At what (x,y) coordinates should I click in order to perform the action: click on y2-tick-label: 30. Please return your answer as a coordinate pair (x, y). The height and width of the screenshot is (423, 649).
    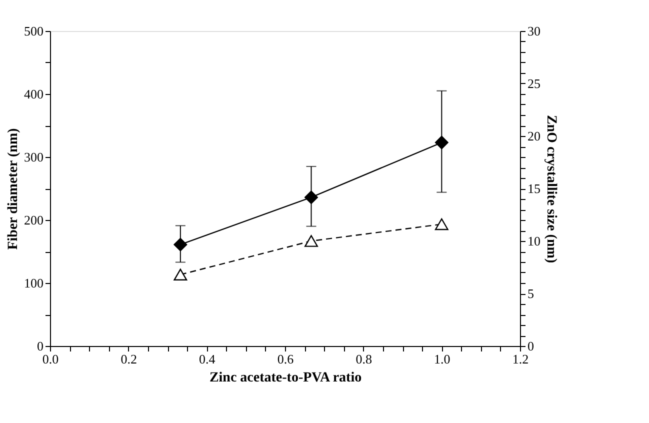
    Looking at the image, I should click on (534, 31).